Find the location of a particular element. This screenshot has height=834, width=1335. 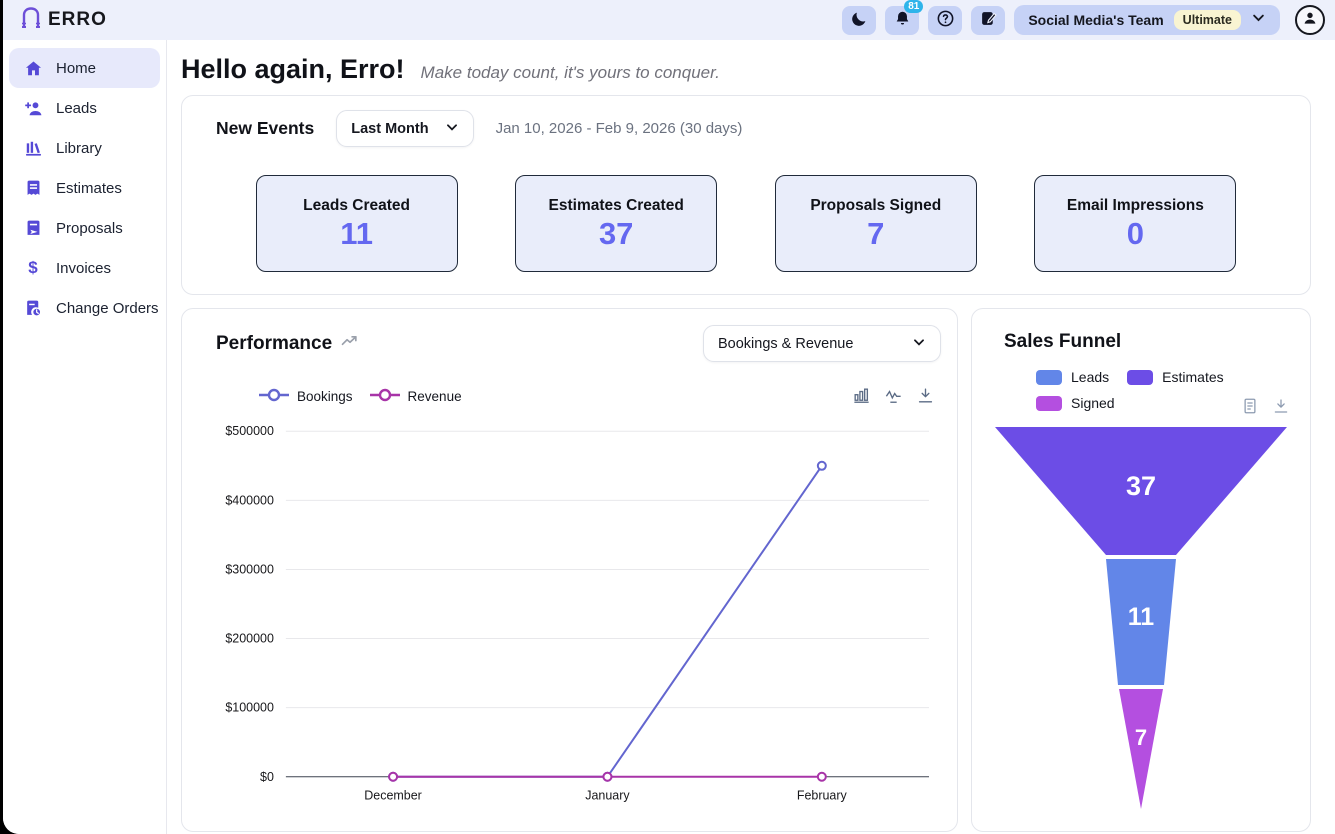

sales-funnel-chart: 37 11 7 is located at coordinates (1141, 620).